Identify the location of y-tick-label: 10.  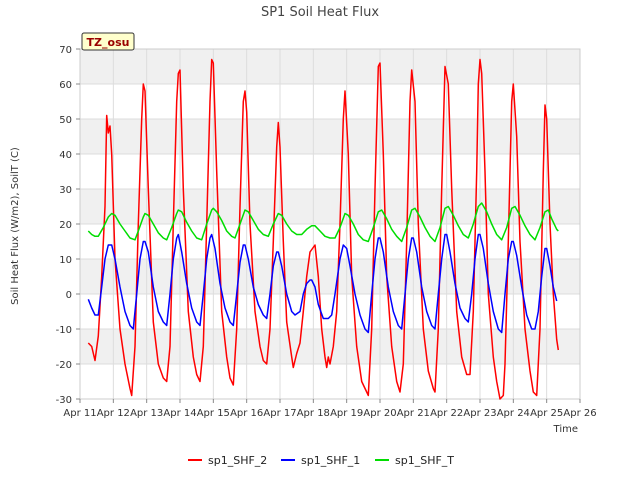
(65, 260).